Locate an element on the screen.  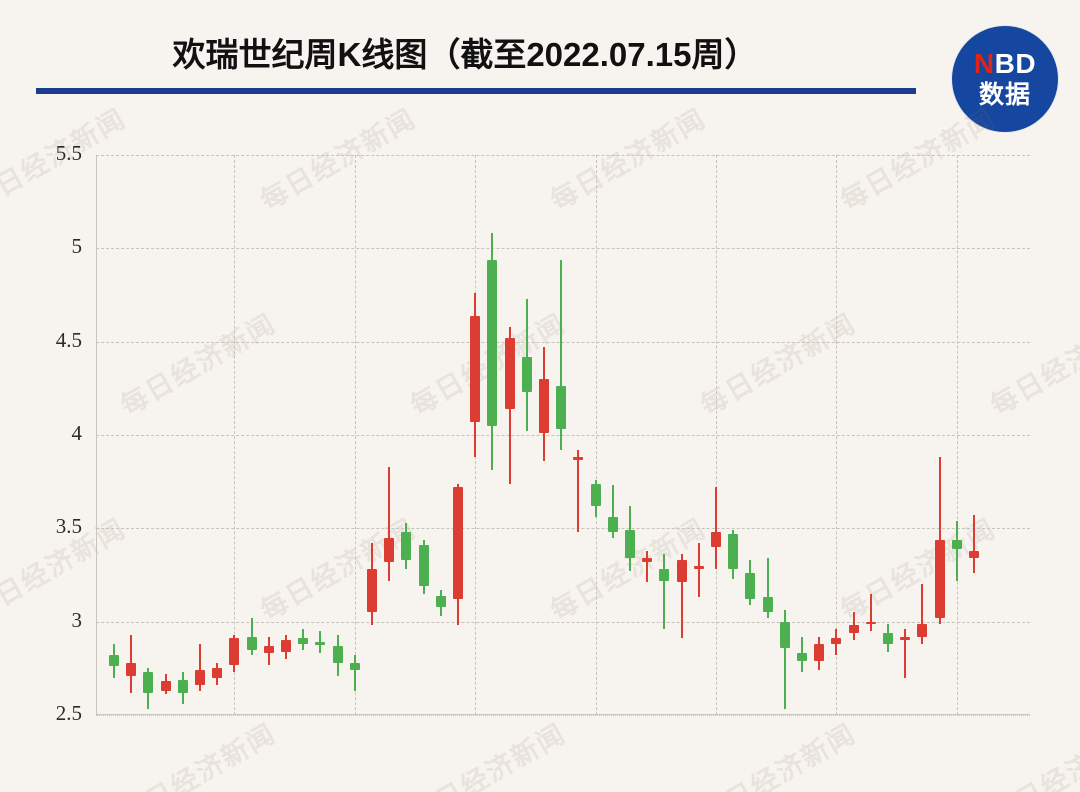
page-title: 欢瑞世纪周K线图（截至2022.07.15周） is located at coordinates (465, 54).